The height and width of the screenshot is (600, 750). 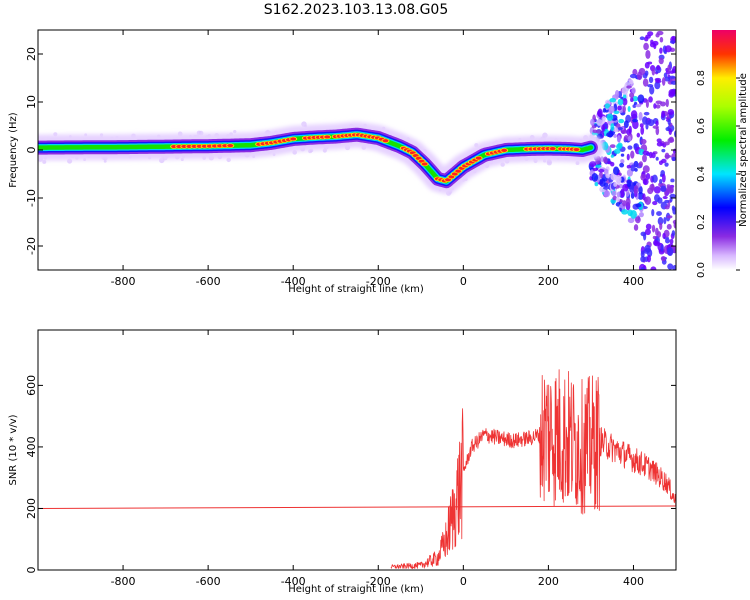 What do you see at coordinates (123, 281) in the screenshot?
I see `spectrum-x-tick-label: -800` at bounding box center [123, 281].